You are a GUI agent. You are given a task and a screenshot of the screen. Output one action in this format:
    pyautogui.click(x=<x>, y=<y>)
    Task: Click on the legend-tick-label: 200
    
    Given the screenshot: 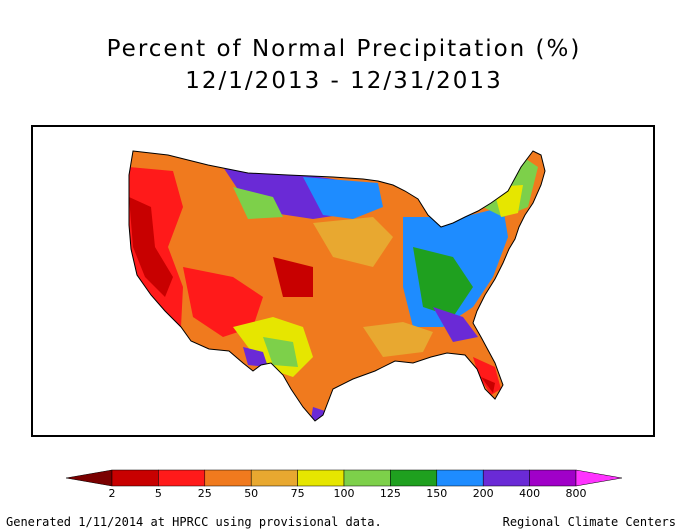 What is the action you would take?
    pyautogui.click(x=483, y=493)
    